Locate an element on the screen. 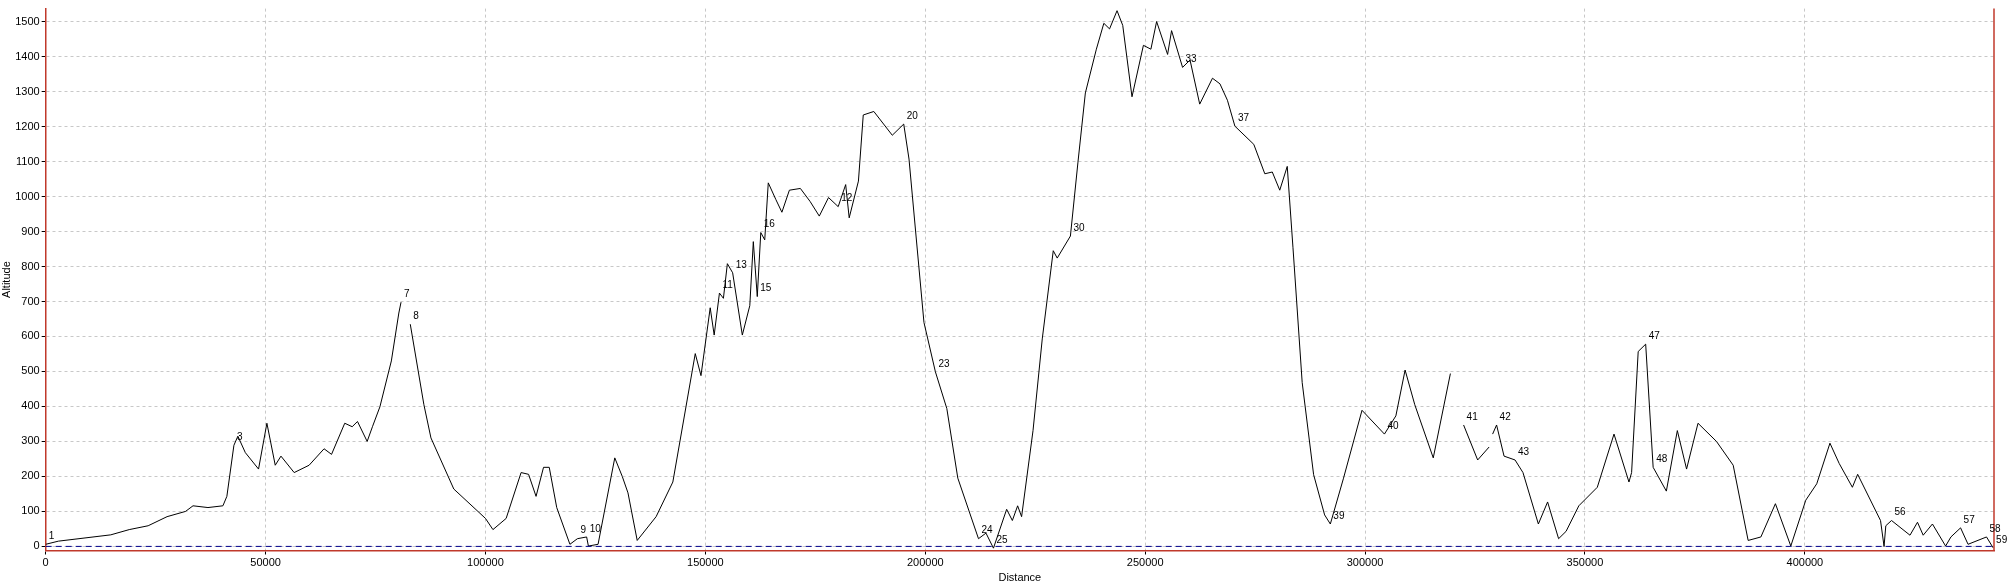 The width and height of the screenshot is (2014, 585). y-tick-label: 700 is located at coordinates (30, 300).